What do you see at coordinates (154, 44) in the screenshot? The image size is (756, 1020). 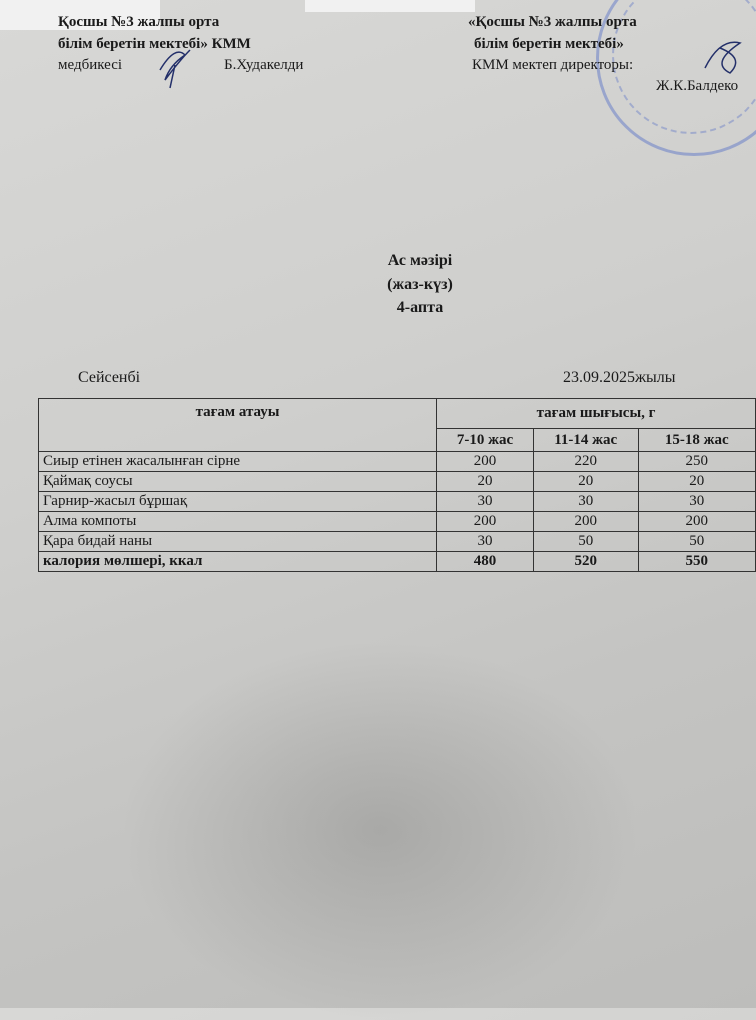 I see `header-left-line2: білім беретін мектебі» КММ` at bounding box center [154, 44].